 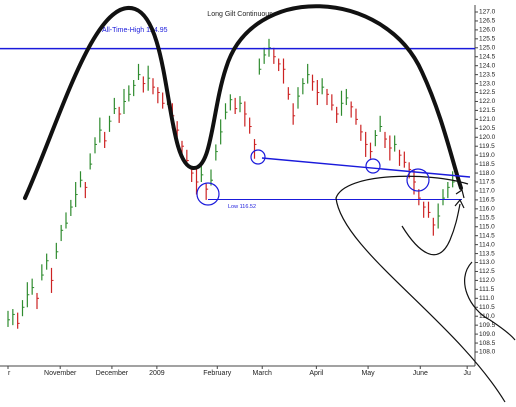 What do you see at coordinates (487, 182) in the screenshot?
I see `y-tick-label: 117.5` at bounding box center [487, 182].